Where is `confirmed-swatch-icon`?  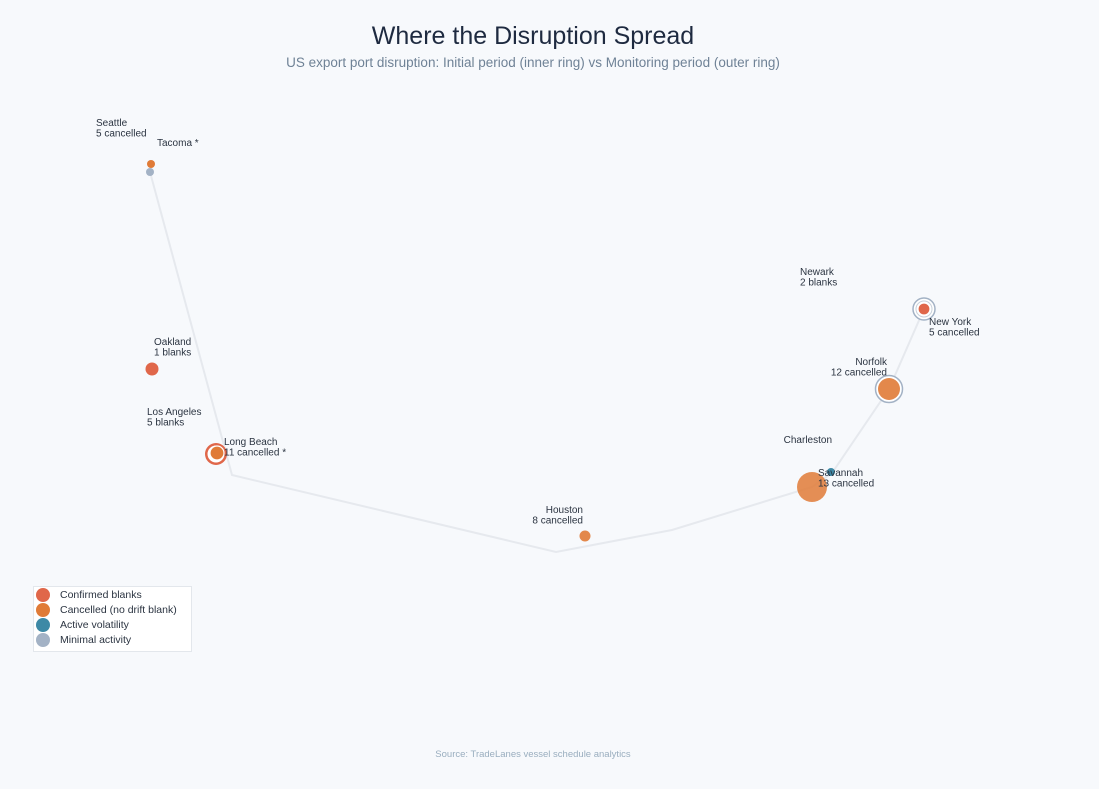
confirmed-swatch-icon is located at coordinates (43, 594).